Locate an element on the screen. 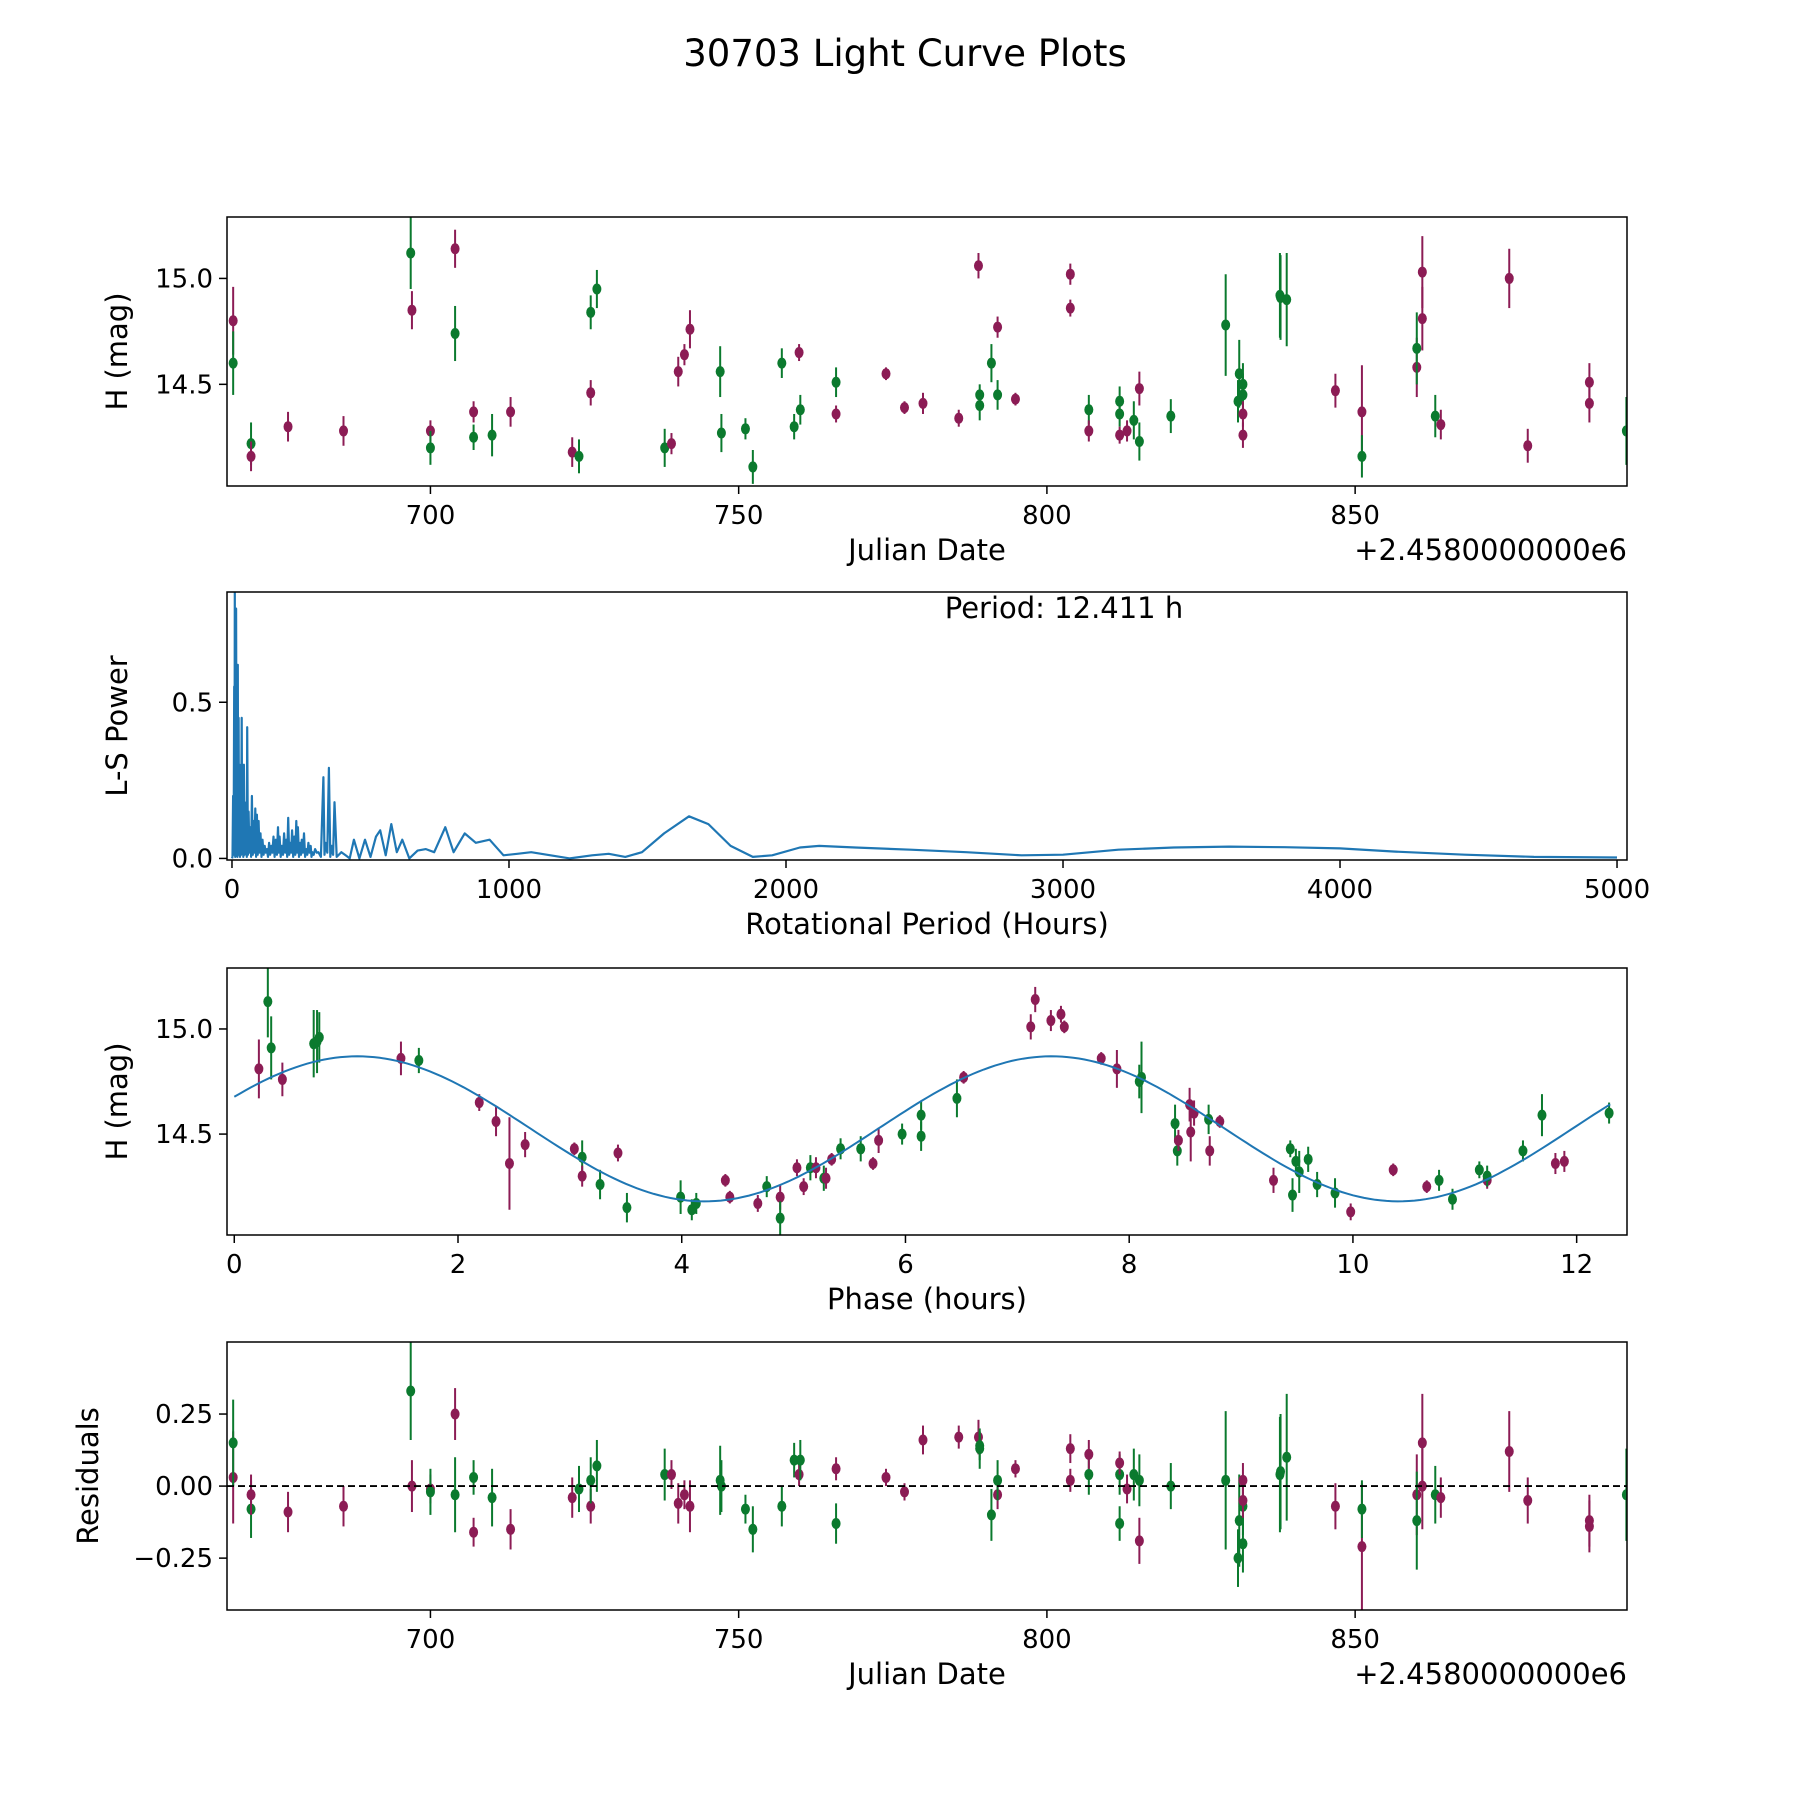 Image resolution: width=1800 pixels, height=1804 pixels. y-tick-label: 14.5 is located at coordinates (184, 1135).